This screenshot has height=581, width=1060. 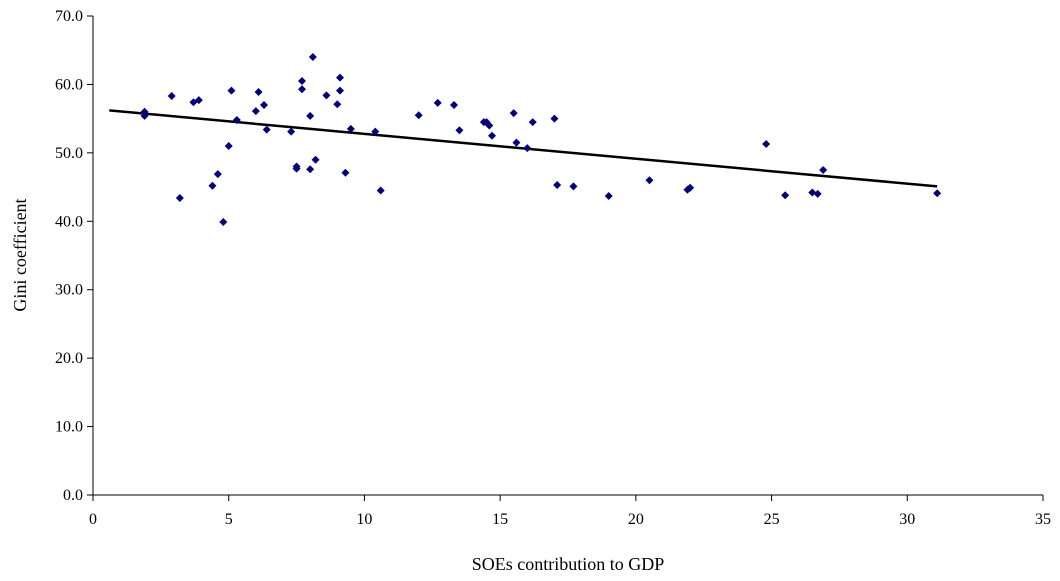 I want to click on y-axis-title: Gini coefficient, so click(x=20, y=254).